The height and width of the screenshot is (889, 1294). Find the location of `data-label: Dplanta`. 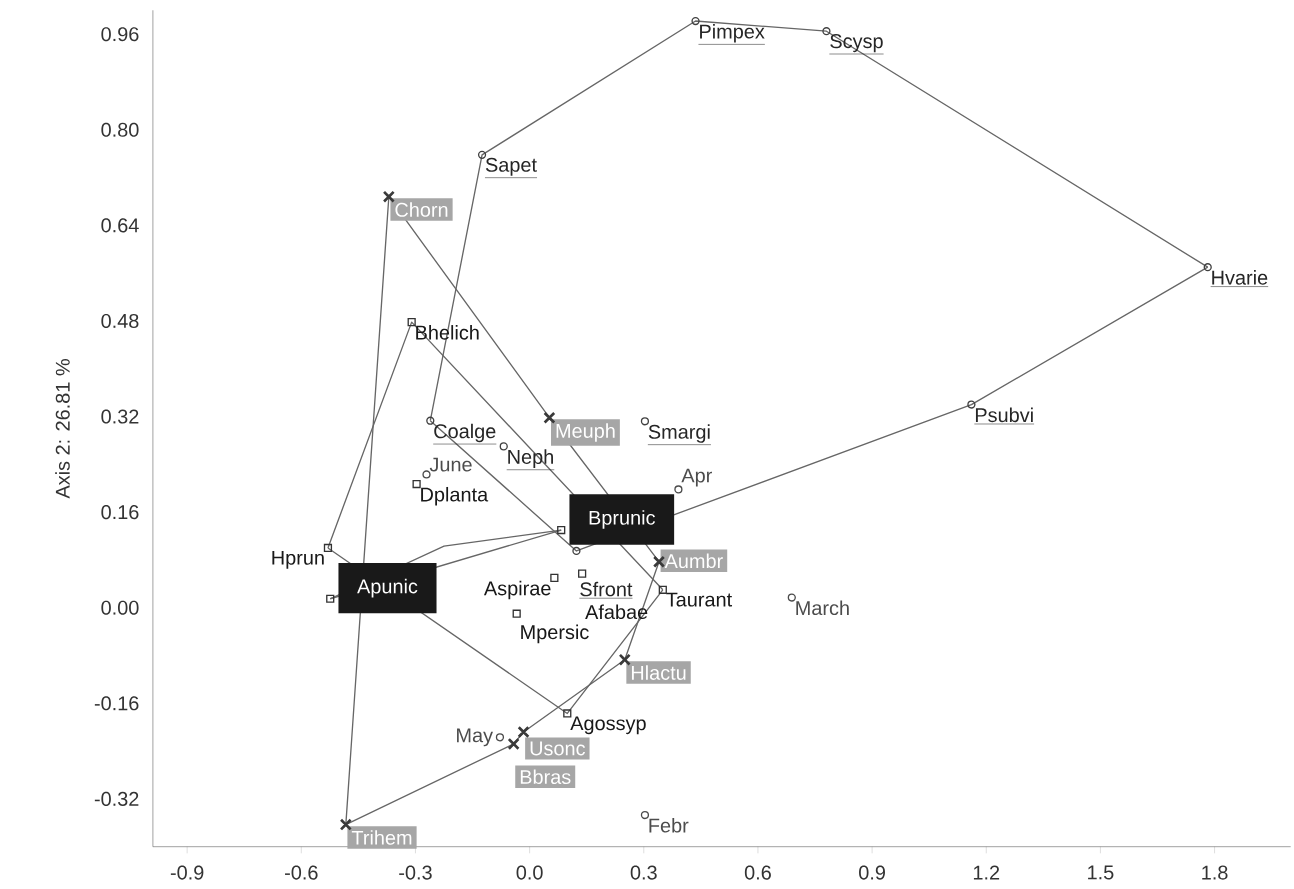

data-label: Dplanta is located at coordinates (455, 496).